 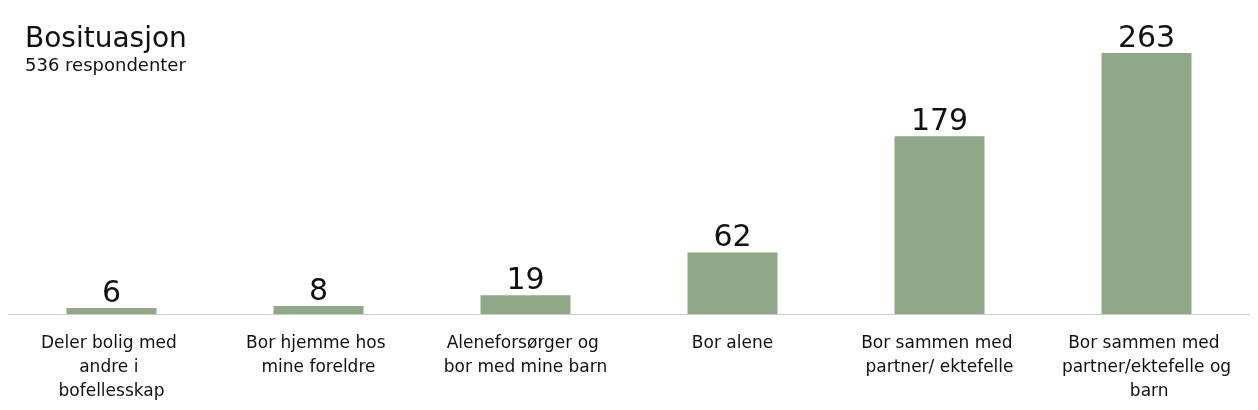 I want to click on data-label: 6, so click(x=111, y=291).